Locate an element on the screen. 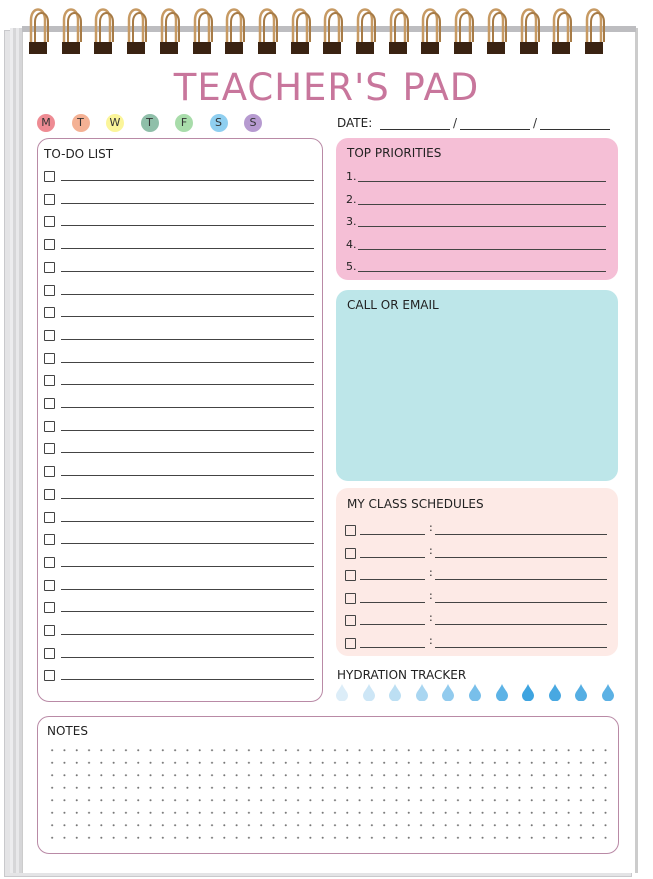 This screenshot has height=879, width=653. date-field-month is located at coordinates (415, 129).